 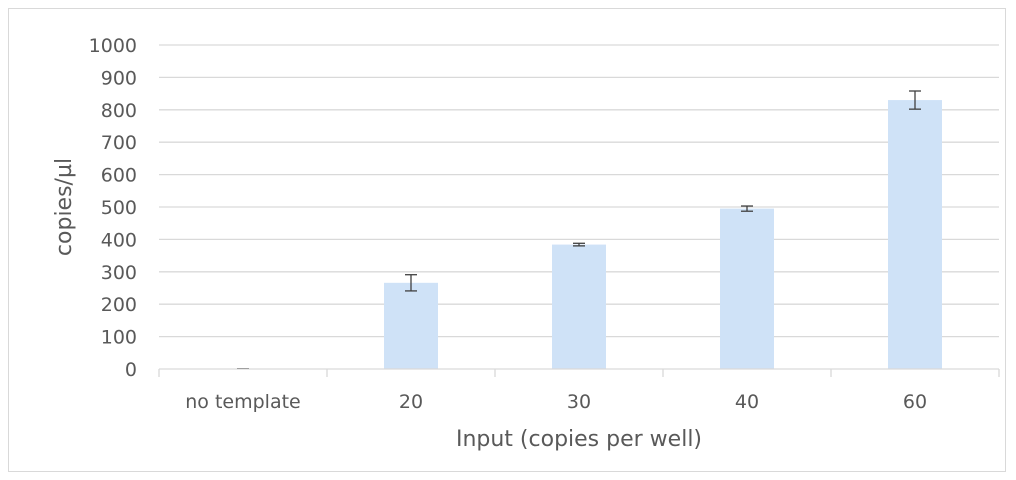 What do you see at coordinates (119, 240) in the screenshot?
I see `y-tick-label: 400` at bounding box center [119, 240].